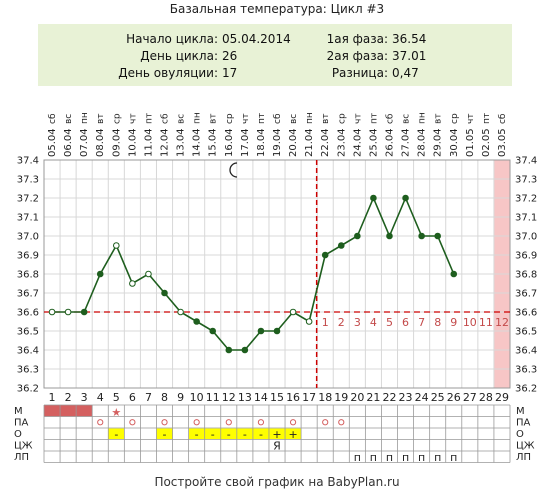 This screenshot has width=554, height=495. What do you see at coordinates (52, 142) in the screenshot?
I see `date-label: 05.04` at bounding box center [52, 142].